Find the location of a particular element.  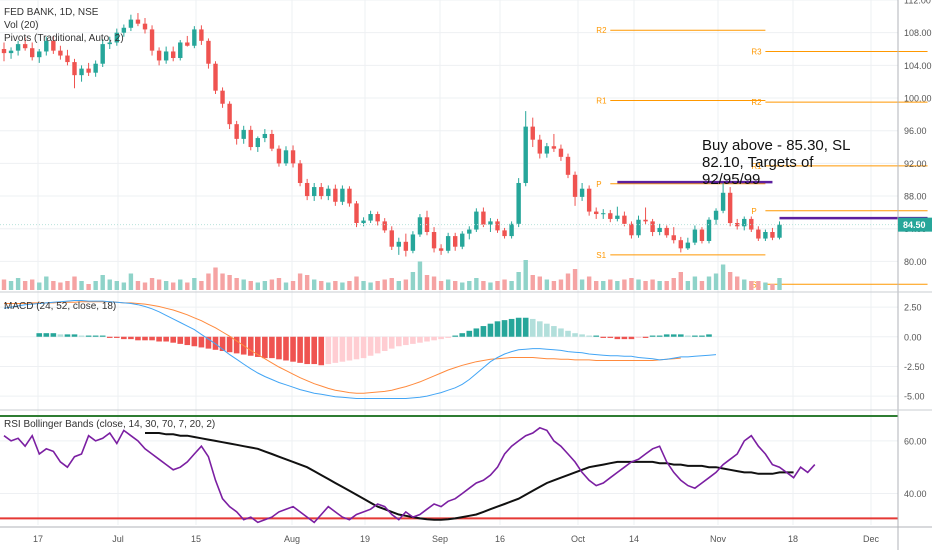

pivots-legend: Pivots (Traditional, Auto, 2) is located at coordinates (64, 38).